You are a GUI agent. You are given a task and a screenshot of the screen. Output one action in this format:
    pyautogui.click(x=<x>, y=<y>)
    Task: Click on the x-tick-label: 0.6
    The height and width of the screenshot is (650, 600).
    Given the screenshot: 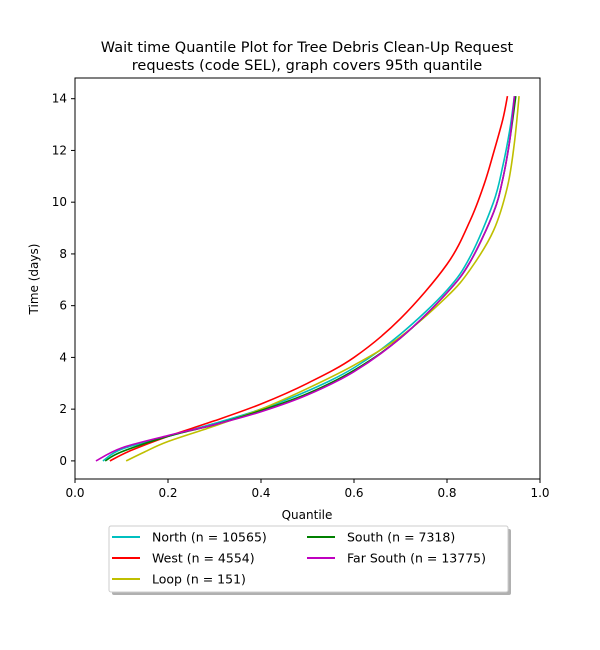 What is the action you would take?
    pyautogui.click(x=353, y=493)
    